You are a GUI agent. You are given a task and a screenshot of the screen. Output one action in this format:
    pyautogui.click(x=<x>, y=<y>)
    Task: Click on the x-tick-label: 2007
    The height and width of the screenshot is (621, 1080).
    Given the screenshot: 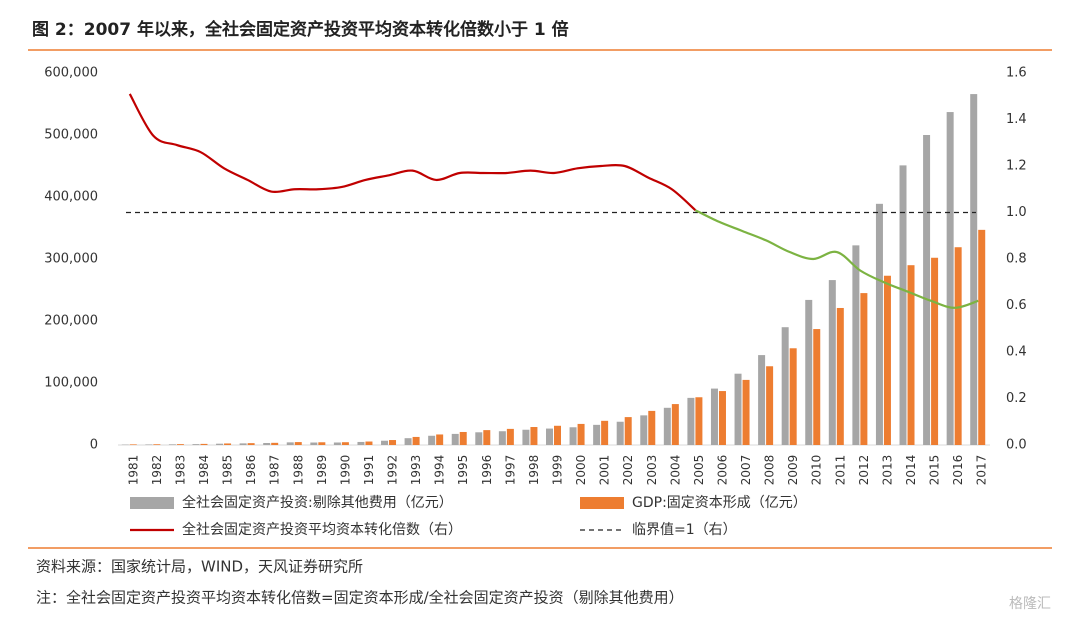 What is the action you would take?
    pyautogui.click(x=746, y=470)
    